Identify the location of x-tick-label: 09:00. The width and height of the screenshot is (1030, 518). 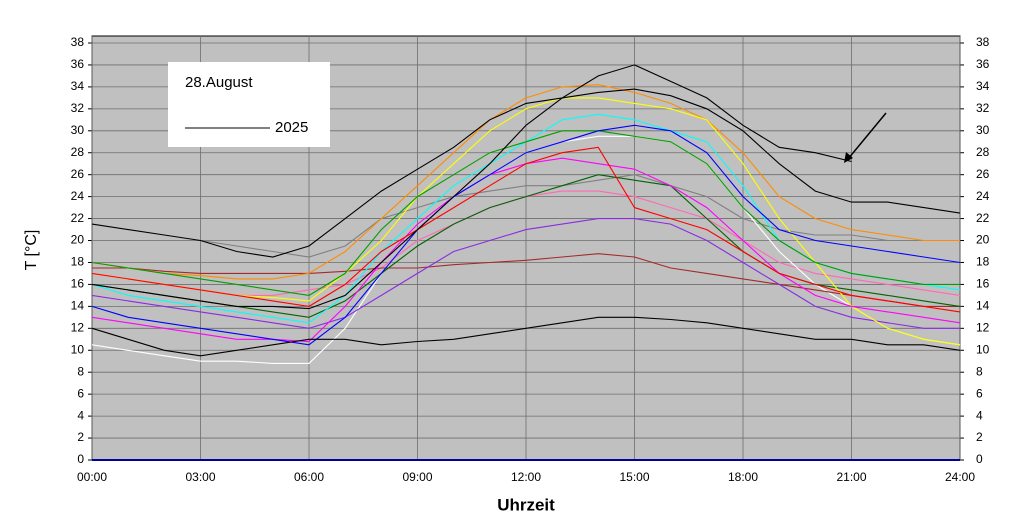
(417, 477).